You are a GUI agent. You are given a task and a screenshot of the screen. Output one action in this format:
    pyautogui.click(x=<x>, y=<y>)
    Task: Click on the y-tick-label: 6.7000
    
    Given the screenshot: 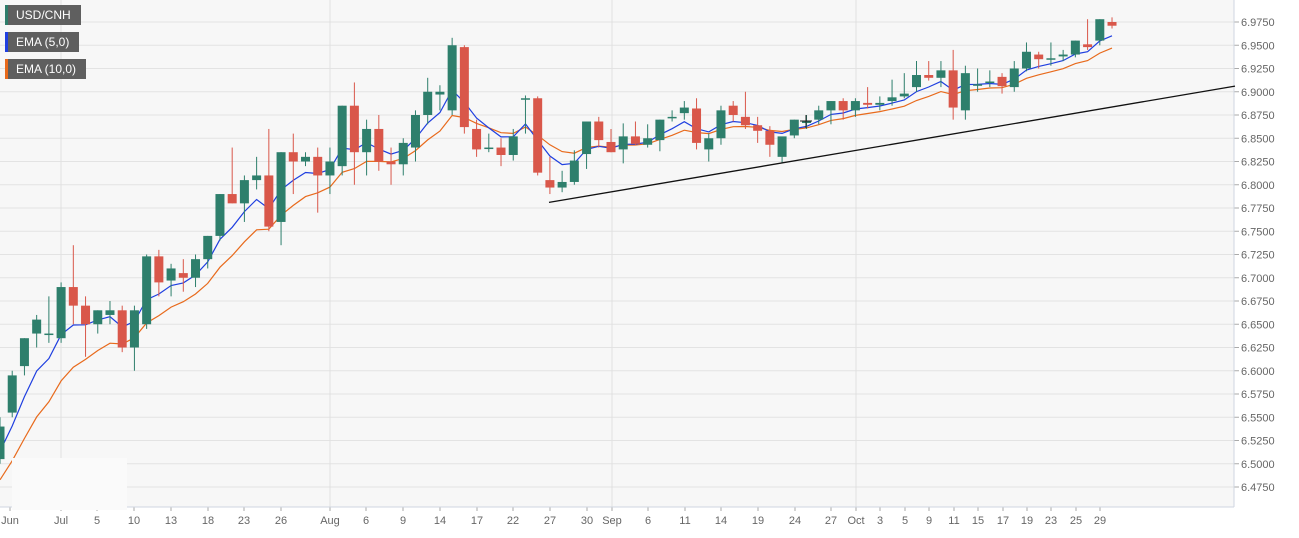 What is the action you would take?
    pyautogui.click(x=1258, y=279)
    